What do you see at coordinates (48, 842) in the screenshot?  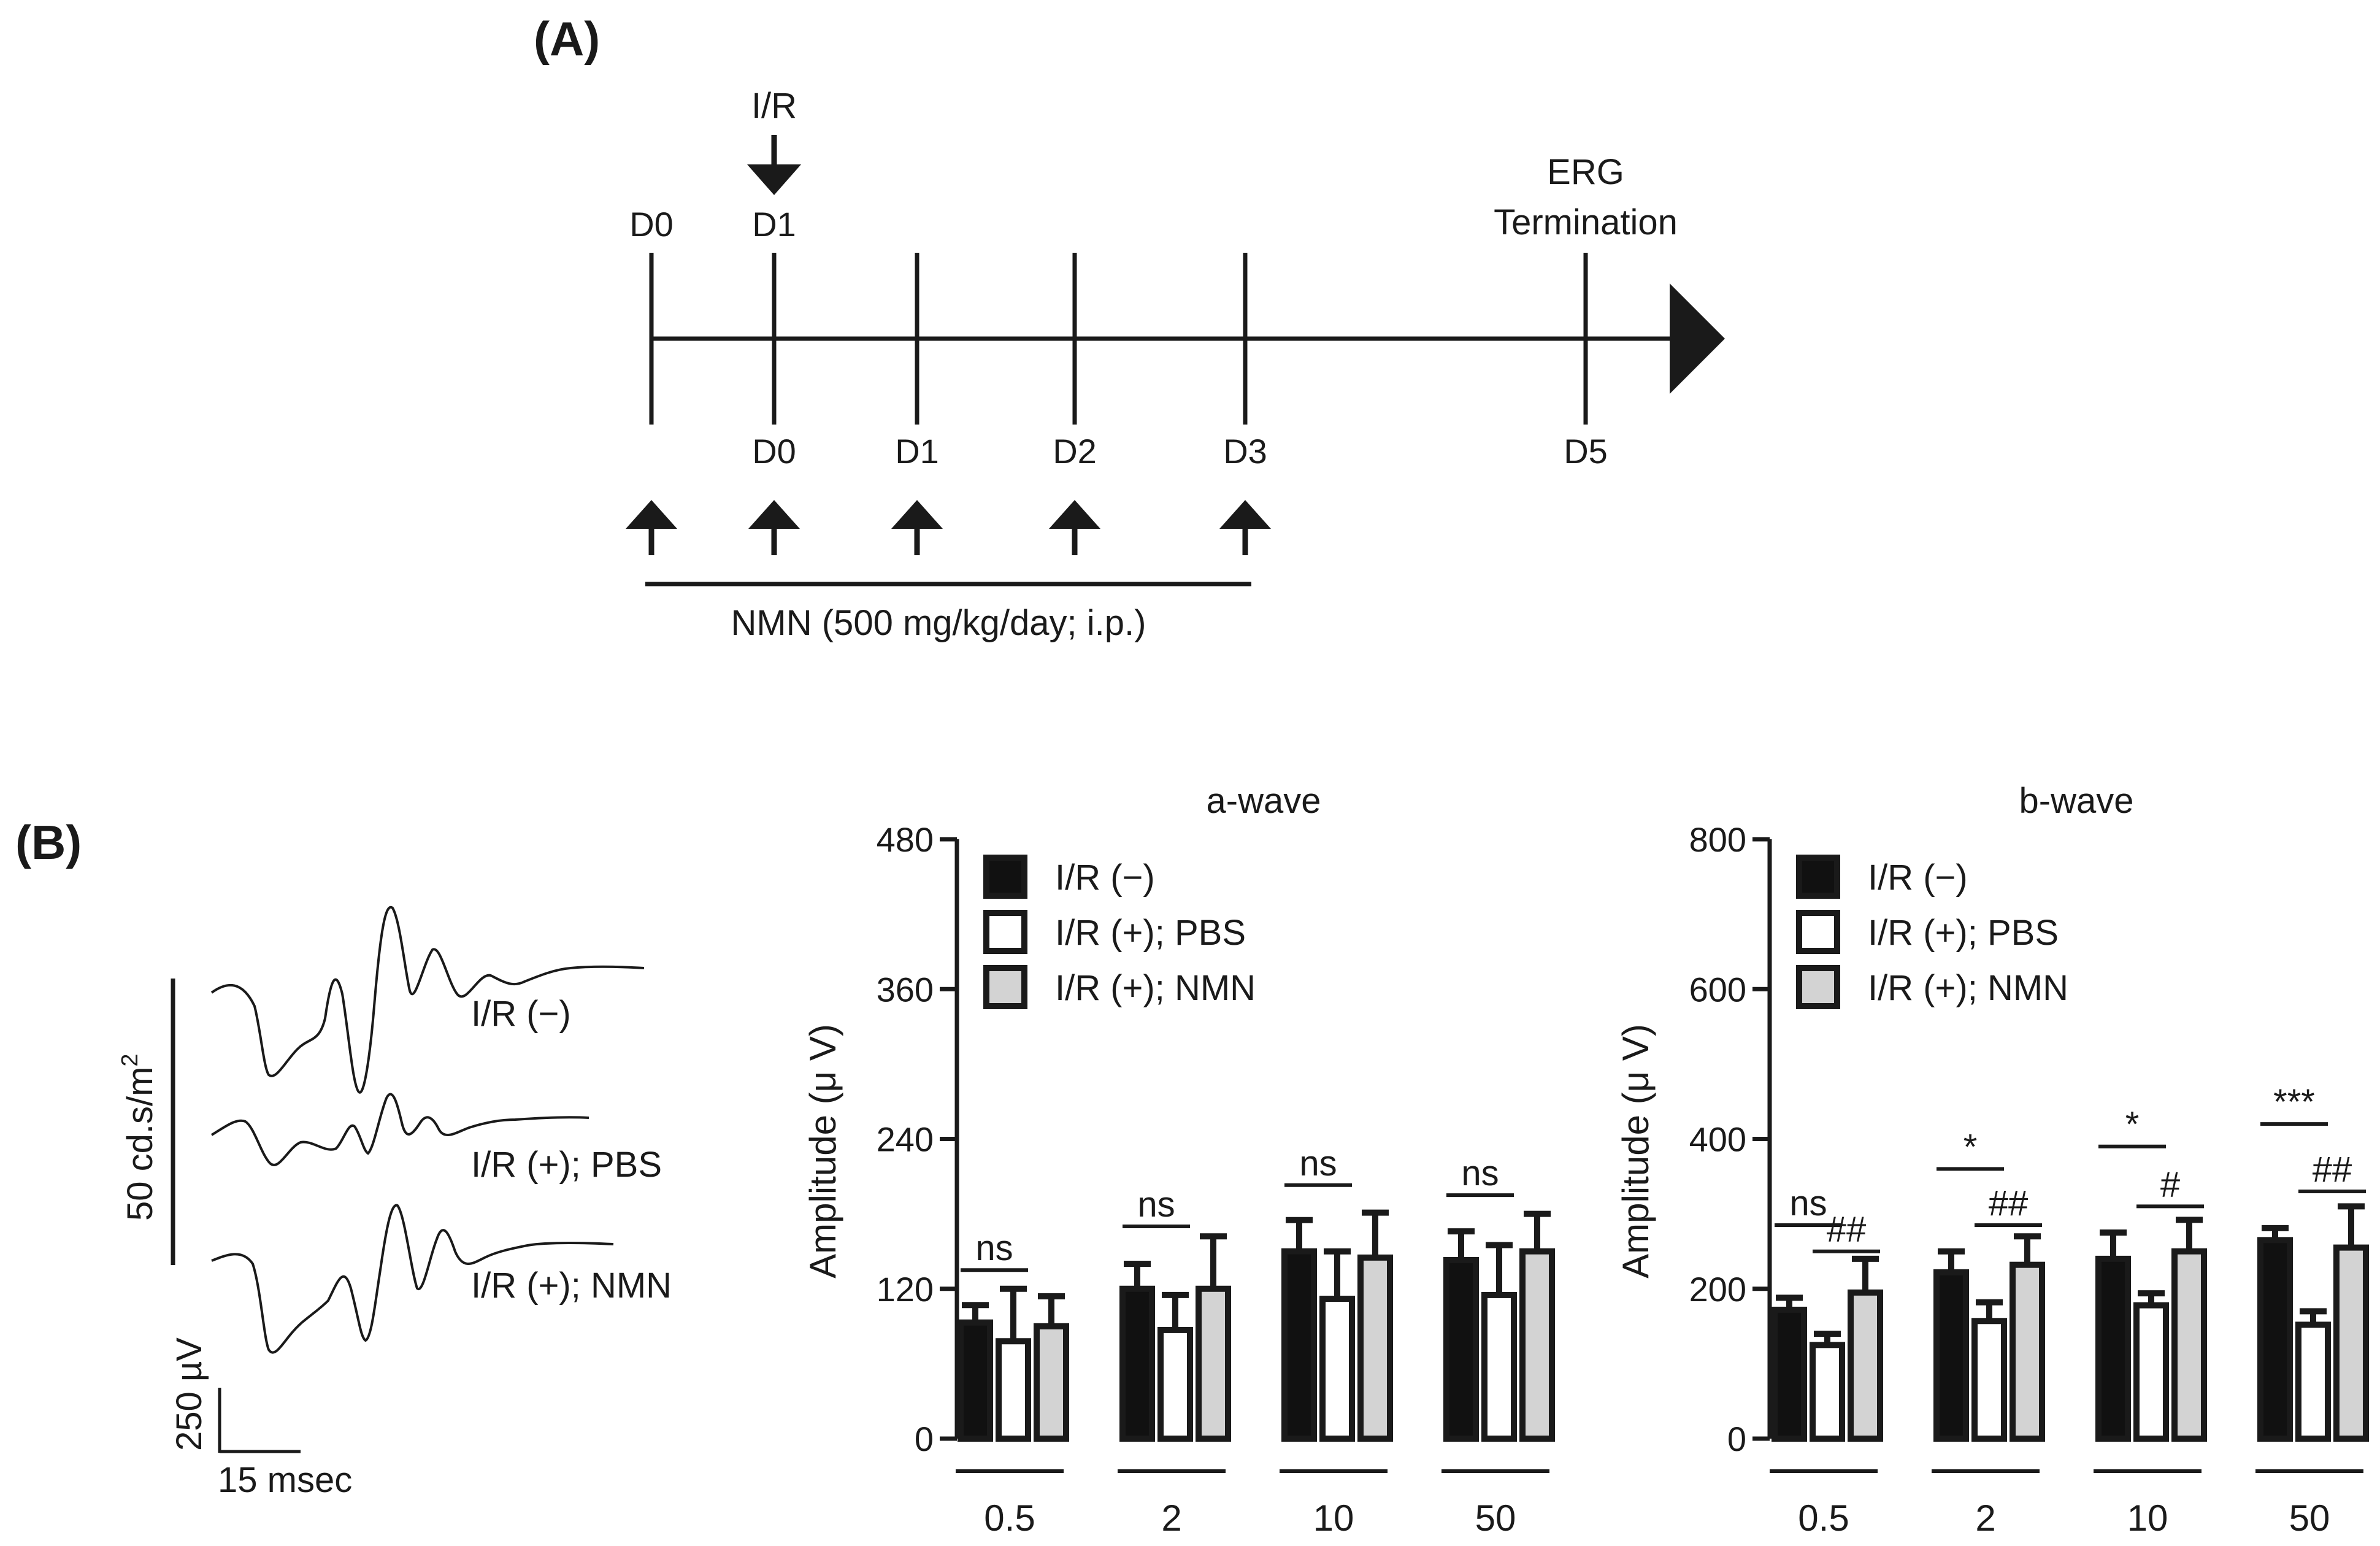 I see `panel-b-label: (B)` at bounding box center [48, 842].